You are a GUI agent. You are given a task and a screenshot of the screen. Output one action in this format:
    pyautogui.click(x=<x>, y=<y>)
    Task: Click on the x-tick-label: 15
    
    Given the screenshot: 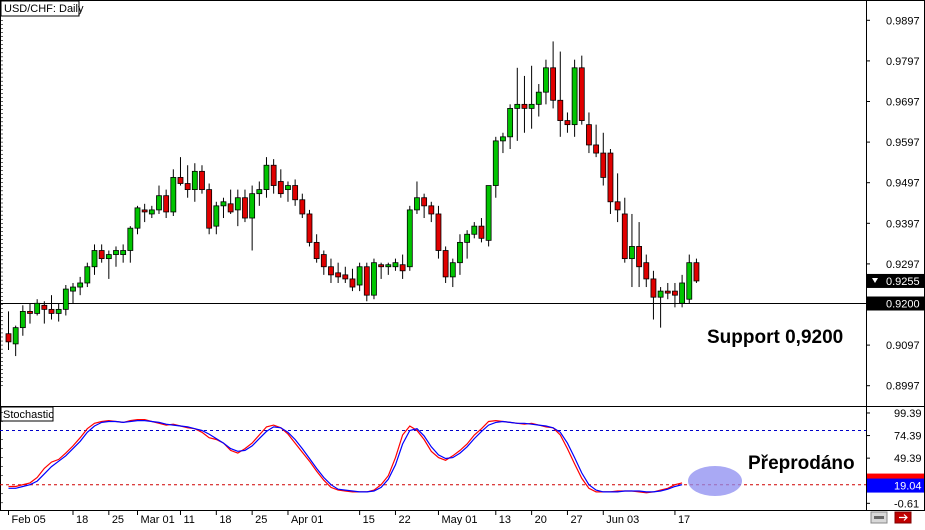 What is the action you would take?
    pyautogui.click(x=369, y=519)
    